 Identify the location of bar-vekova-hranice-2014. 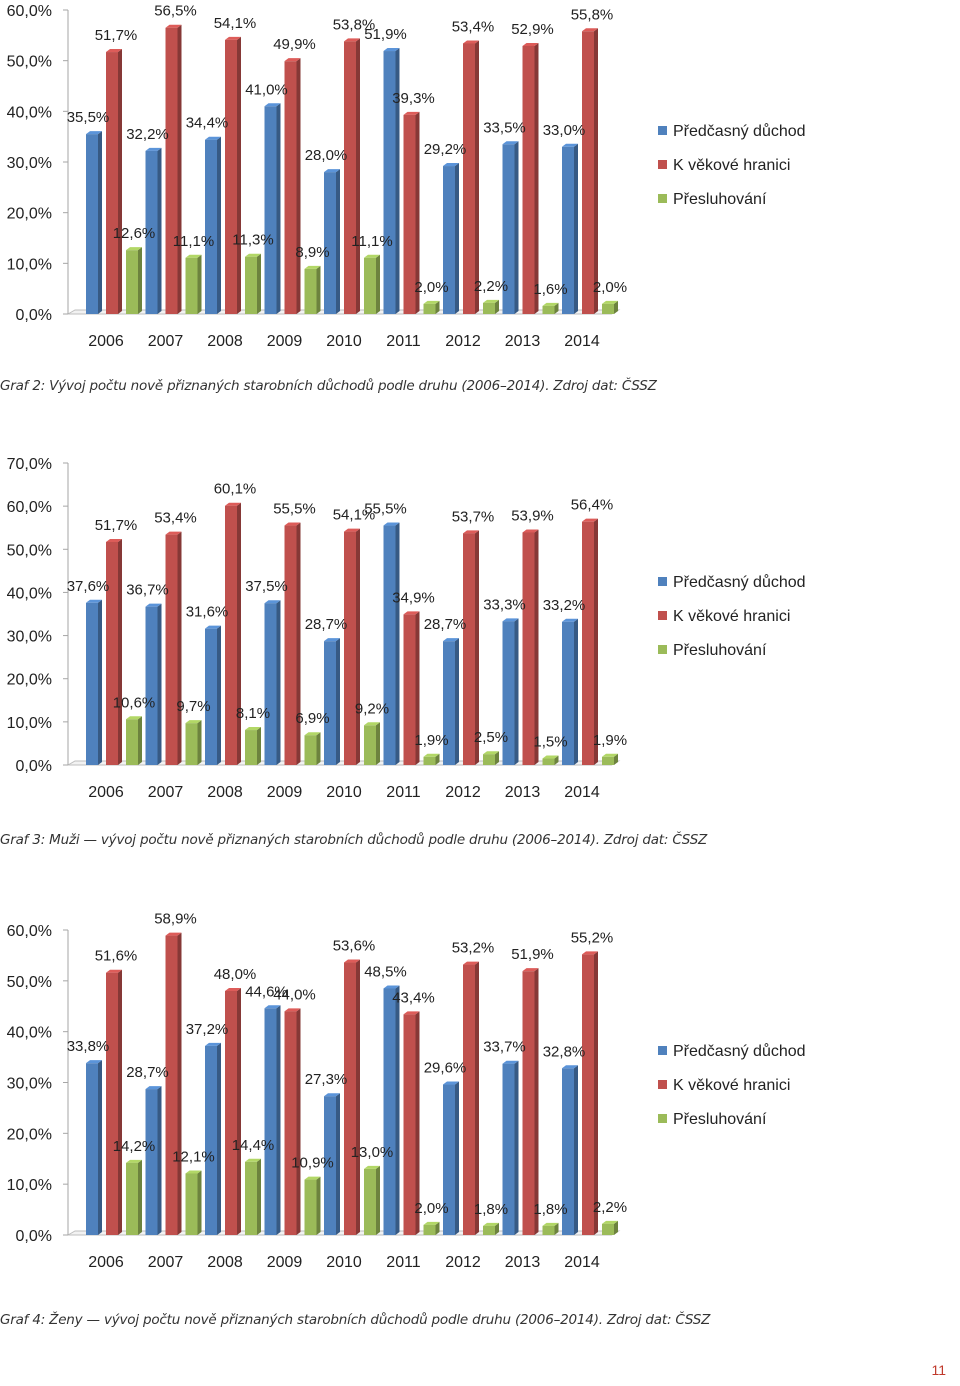
(590, 1093).